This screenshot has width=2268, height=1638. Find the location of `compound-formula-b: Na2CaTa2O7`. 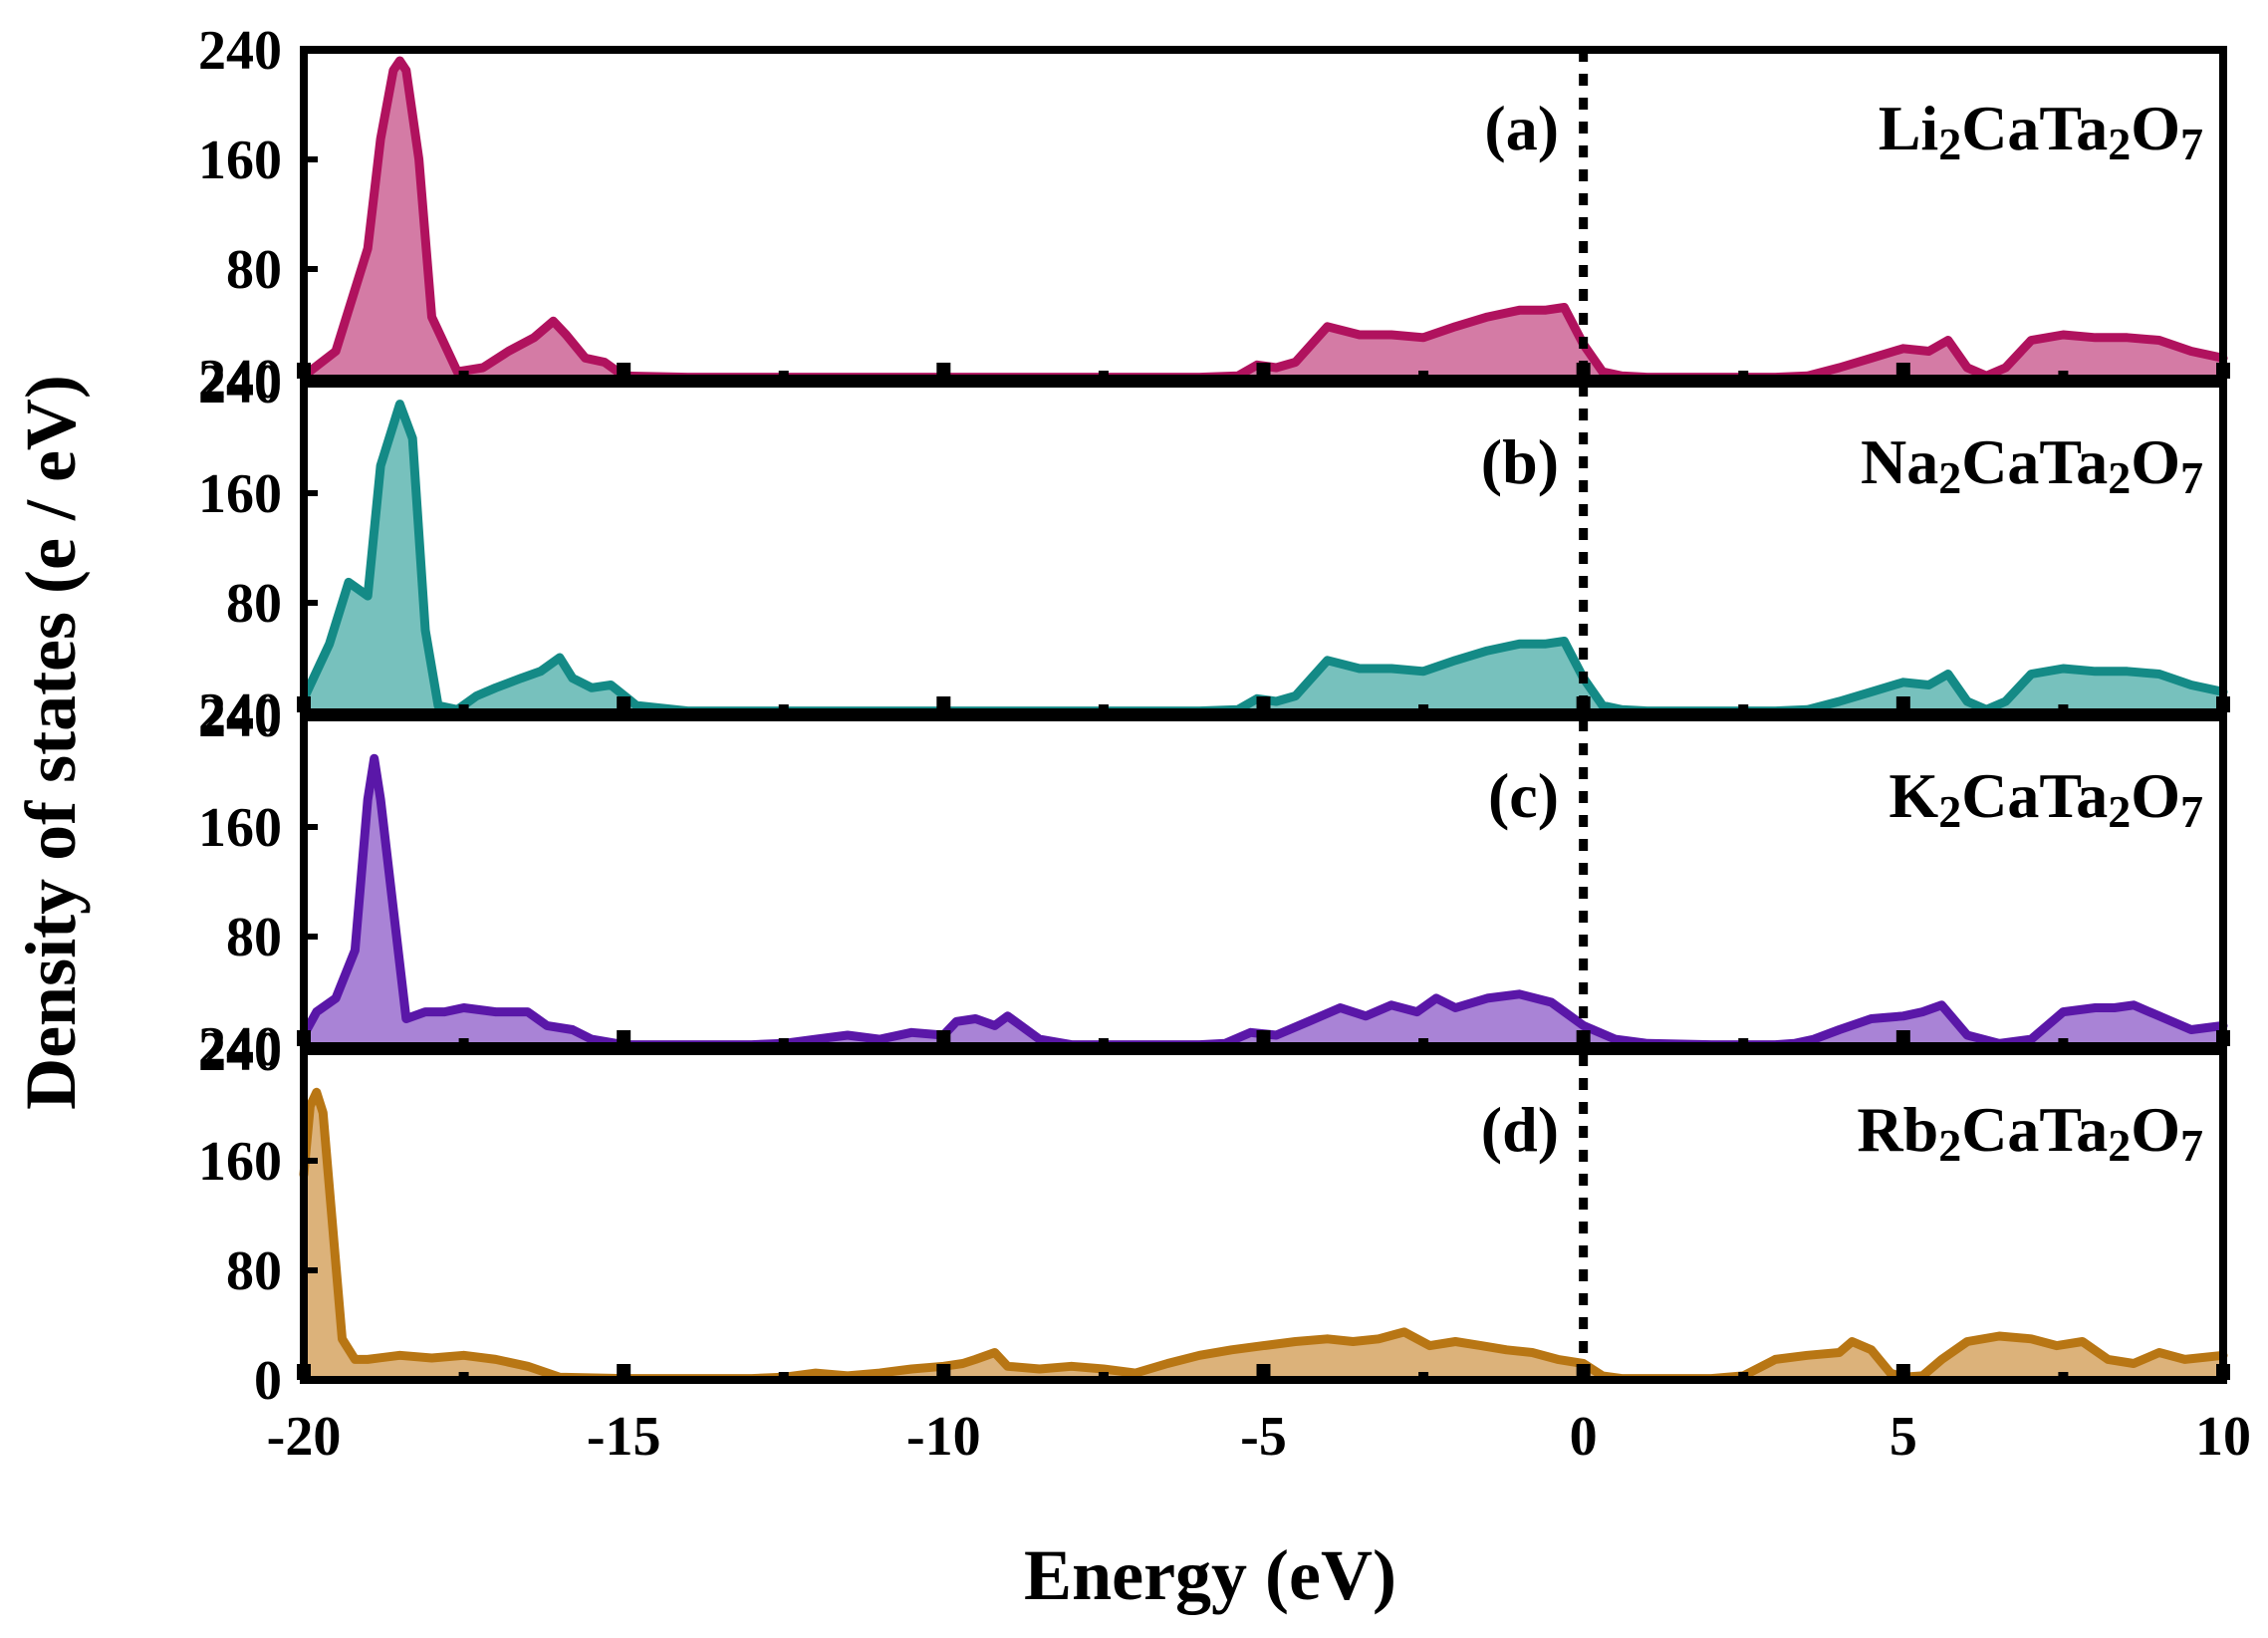

compound-formula-b: Na2CaTa2O7 is located at coordinates (2032, 464).